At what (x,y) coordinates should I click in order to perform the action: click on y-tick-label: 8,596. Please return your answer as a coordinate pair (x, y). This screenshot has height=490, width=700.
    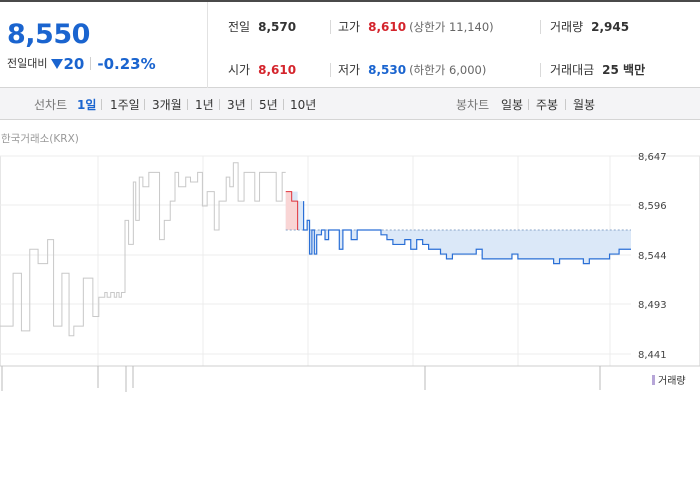
    Looking at the image, I should click on (652, 206).